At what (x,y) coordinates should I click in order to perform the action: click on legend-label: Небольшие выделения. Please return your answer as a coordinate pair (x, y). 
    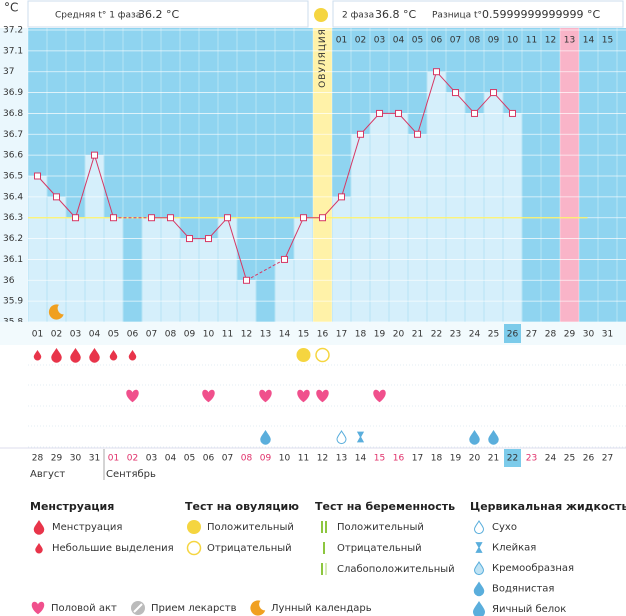
    Looking at the image, I should click on (113, 548).